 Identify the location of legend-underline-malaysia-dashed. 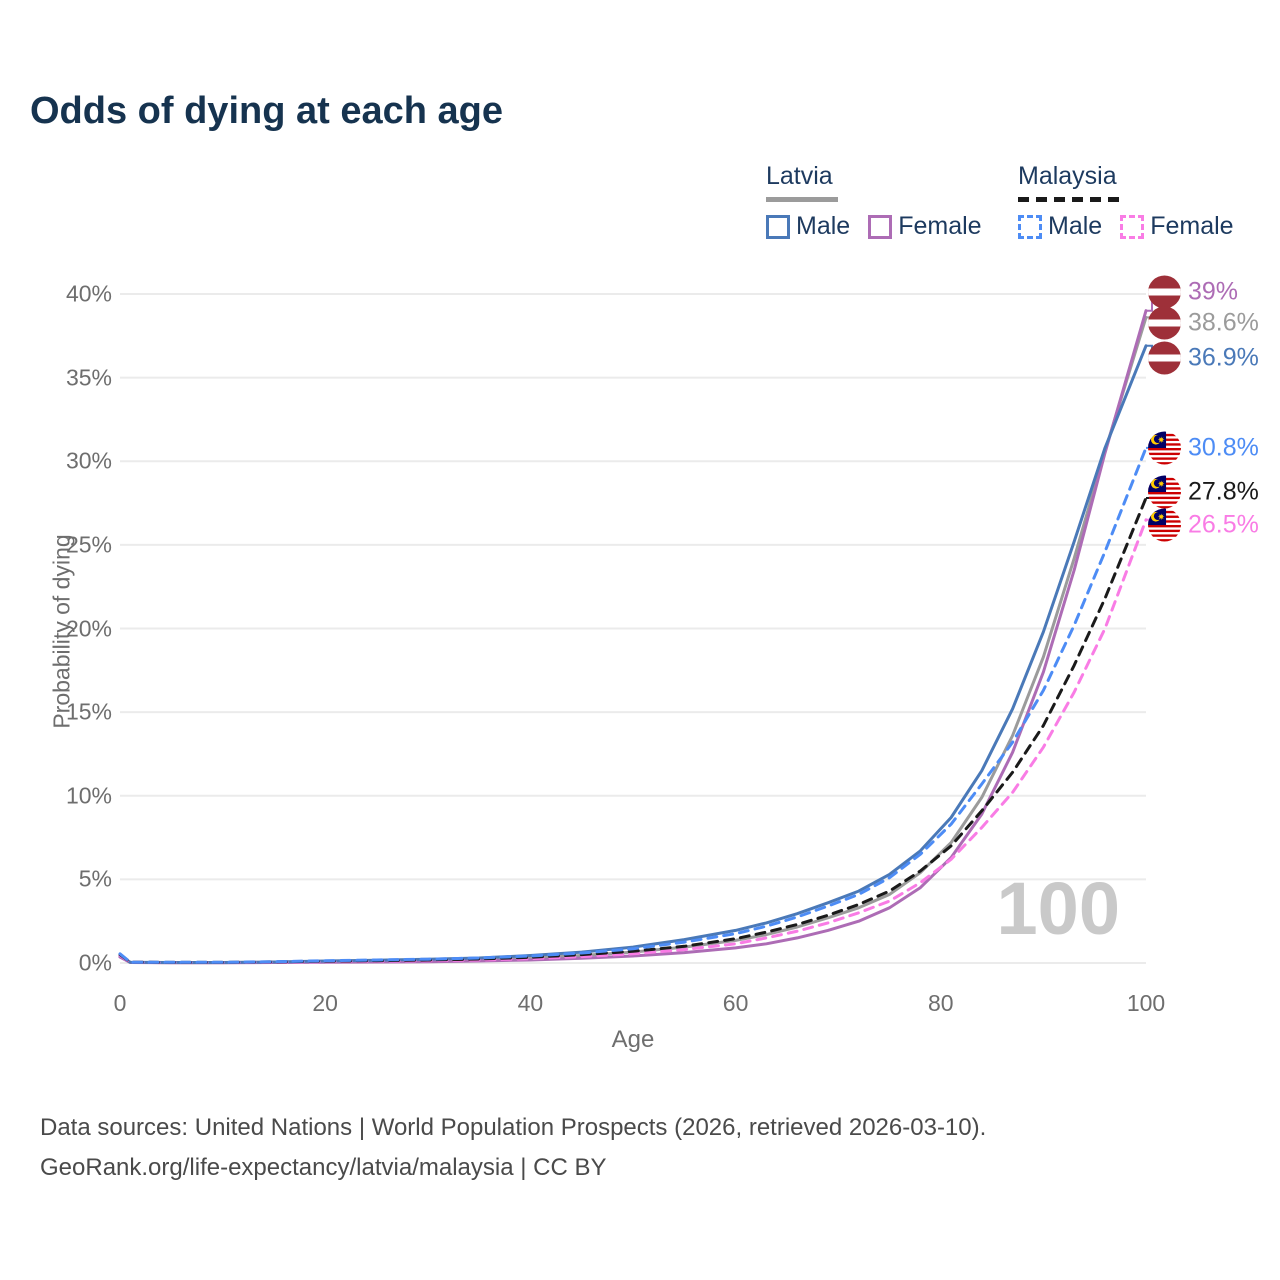
(1070, 199).